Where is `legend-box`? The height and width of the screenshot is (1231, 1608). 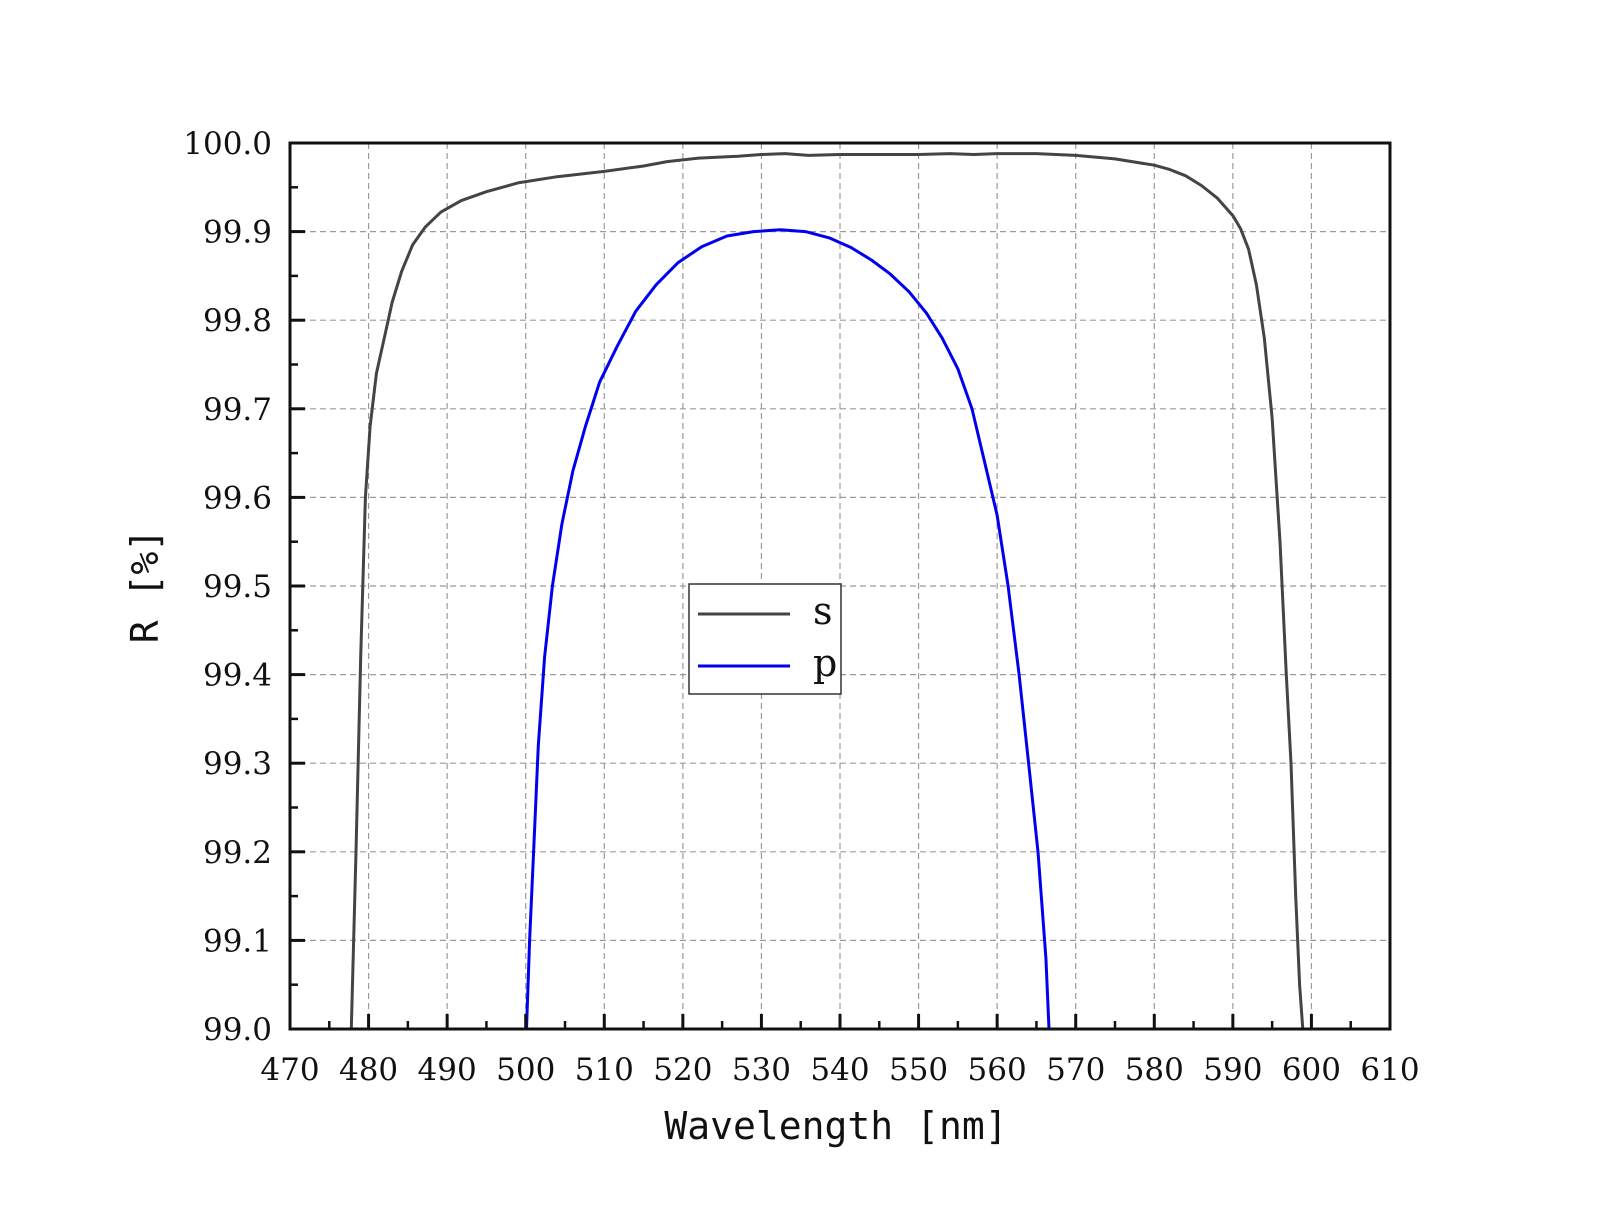 legend-box is located at coordinates (765, 639).